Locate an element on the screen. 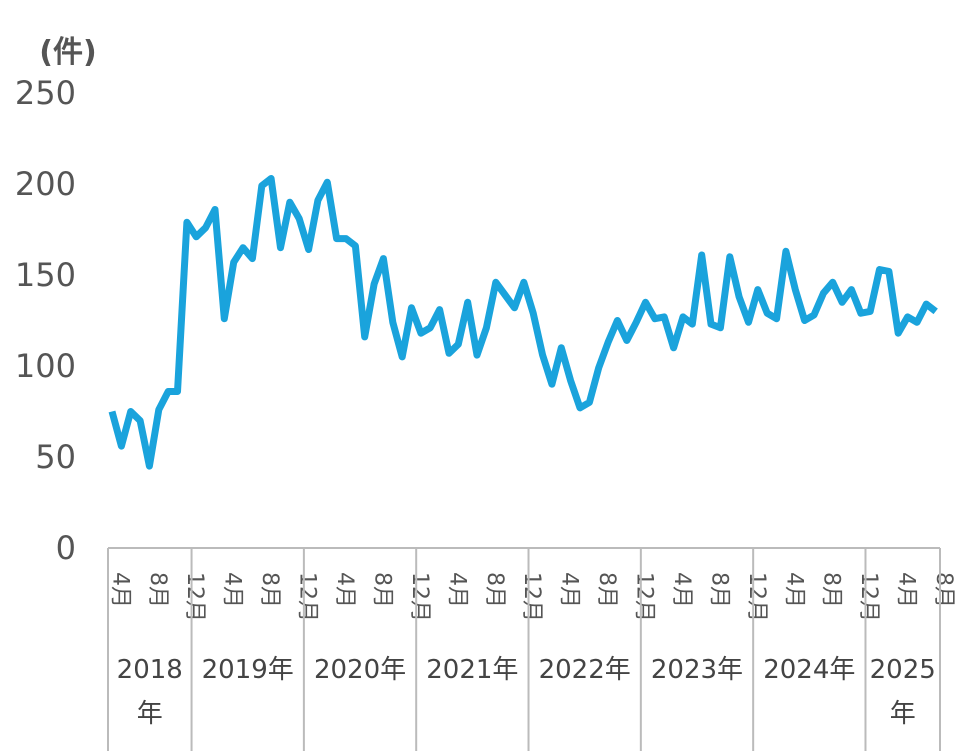 This screenshot has width=971, height=751. group-label: 2020年 is located at coordinates (360, 670).